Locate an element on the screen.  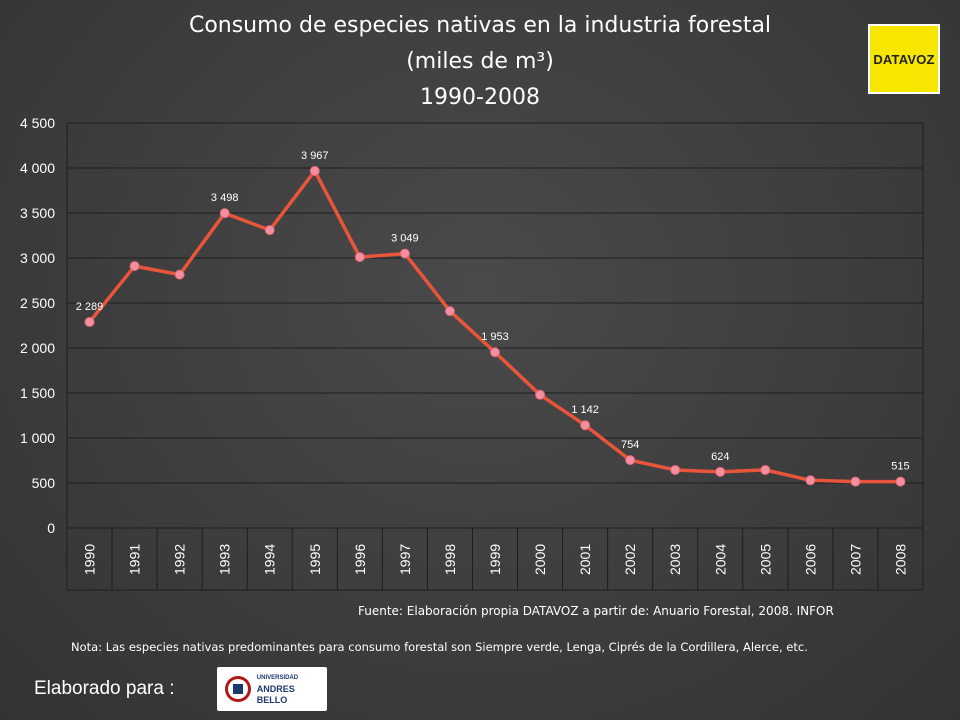
x-tick-label: 1990 is located at coordinates (90, 559).